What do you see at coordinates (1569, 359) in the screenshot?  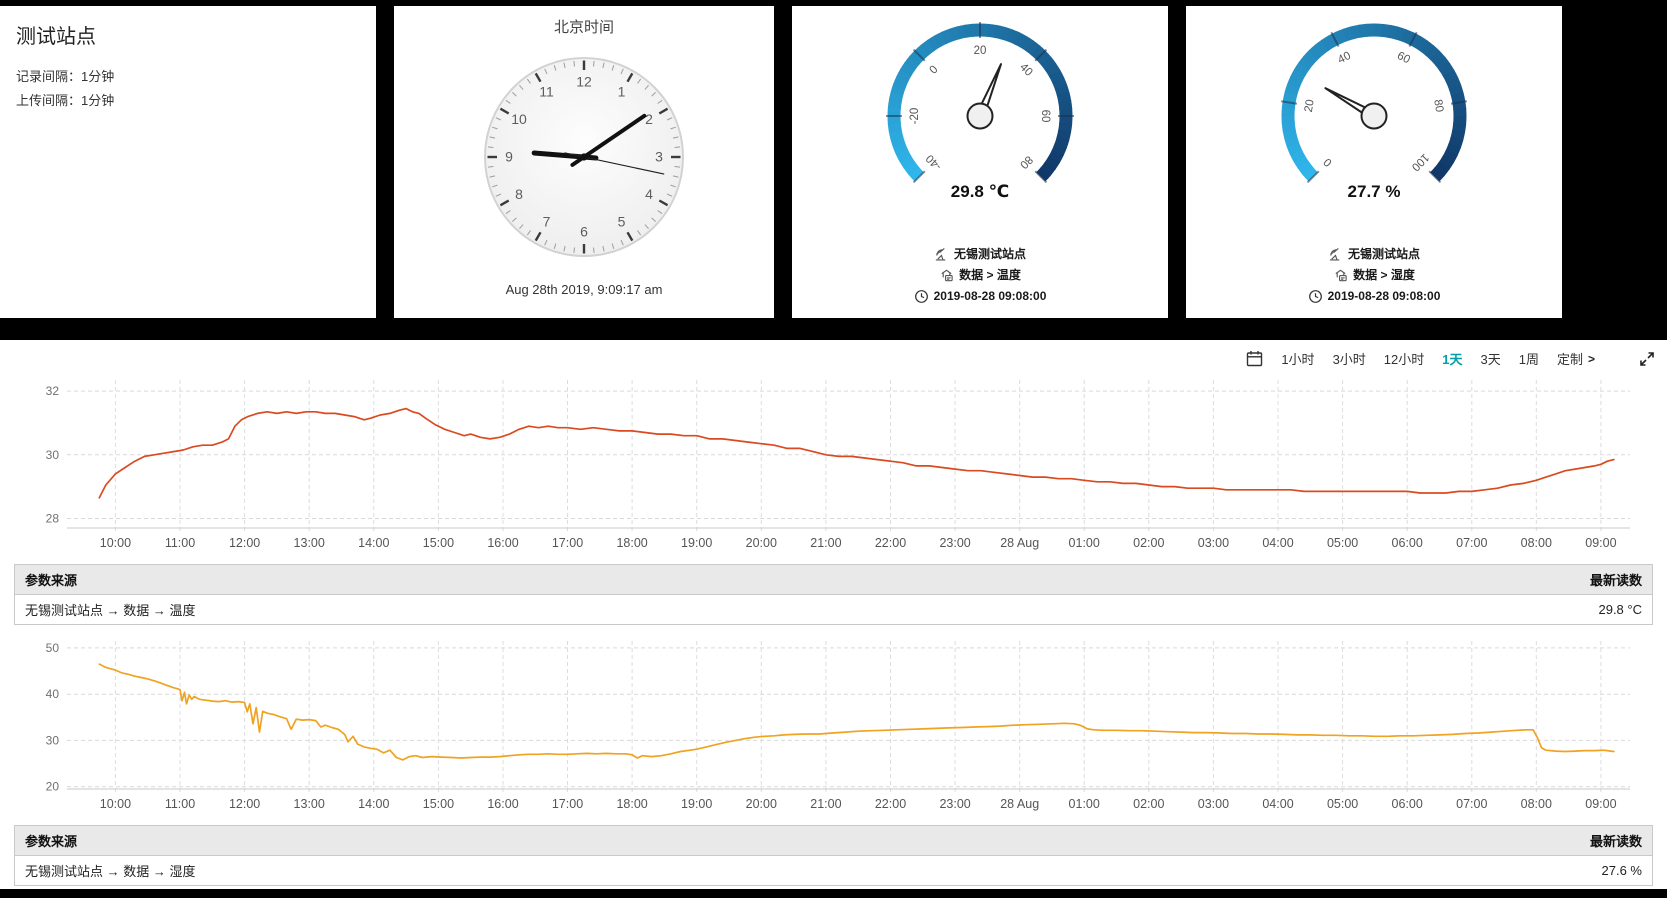 I see `custom-range-label: 定制` at bounding box center [1569, 359].